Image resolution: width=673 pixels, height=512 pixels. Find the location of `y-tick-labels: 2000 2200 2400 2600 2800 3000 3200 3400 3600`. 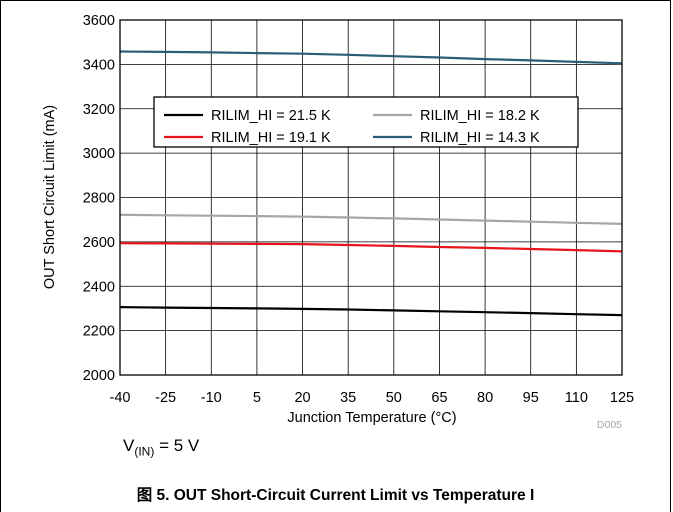

y-tick-labels: 2000 2200 2400 2600 2800 3000 3200 3400 3600 is located at coordinates (99, 198).